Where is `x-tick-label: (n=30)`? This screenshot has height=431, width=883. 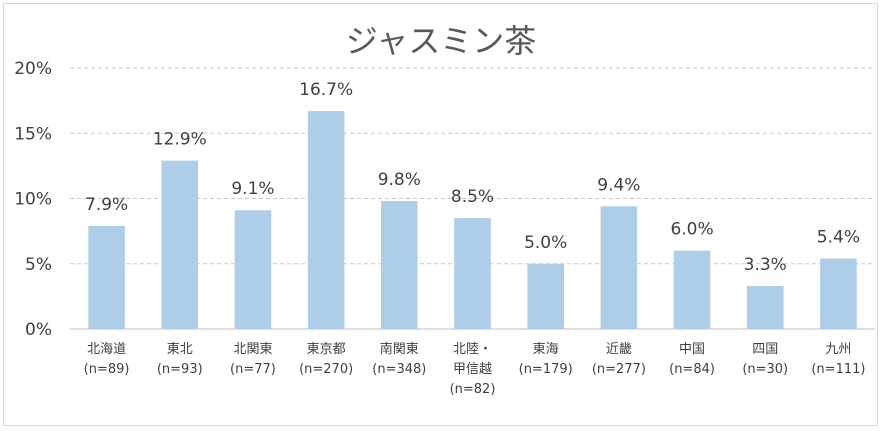 x-tick-label: (n=30) is located at coordinates (765, 369).